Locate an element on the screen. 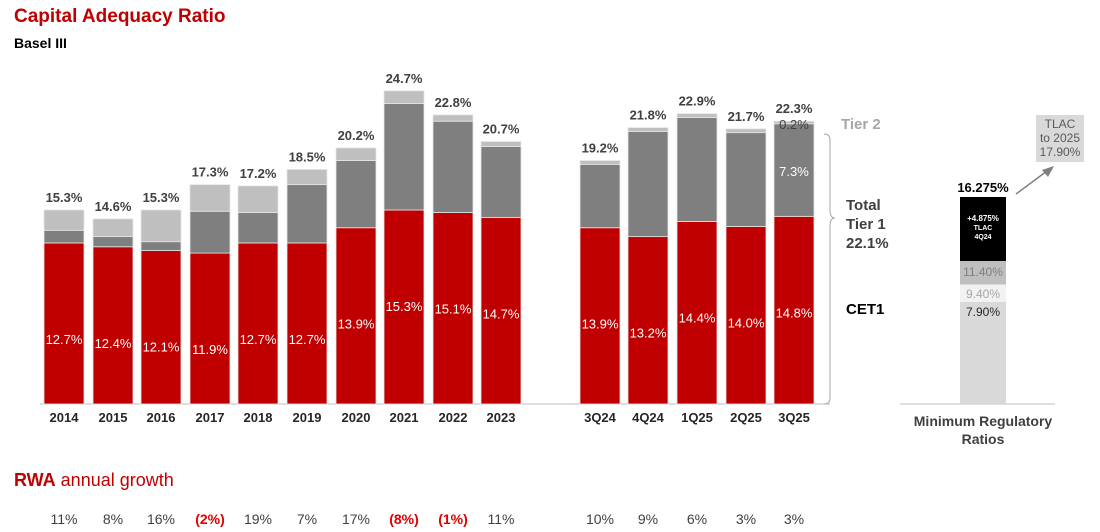  tier2-last-label: 0.2% is located at coordinates (794, 124).